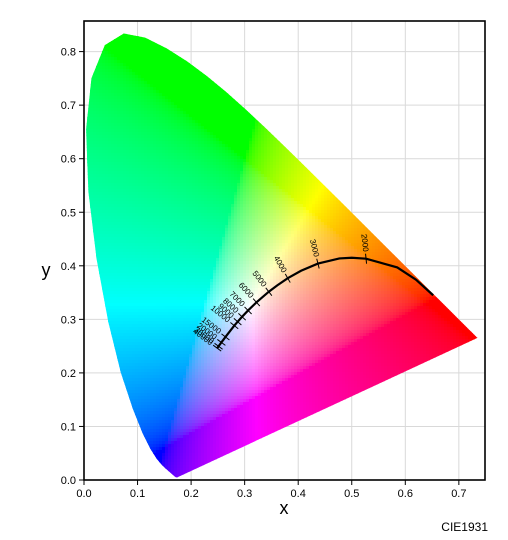 Image resolution: width=508 pixels, height=540 pixels. I want to click on planck-tick-label: 2000, so click(364, 243).